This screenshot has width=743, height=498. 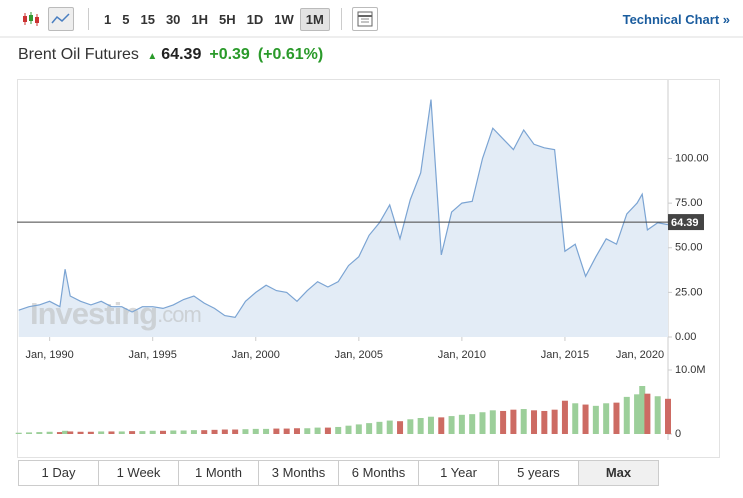 What do you see at coordinates (139, 473) in the screenshot?
I see `range-tab: 1 Week` at bounding box center [139, 473].